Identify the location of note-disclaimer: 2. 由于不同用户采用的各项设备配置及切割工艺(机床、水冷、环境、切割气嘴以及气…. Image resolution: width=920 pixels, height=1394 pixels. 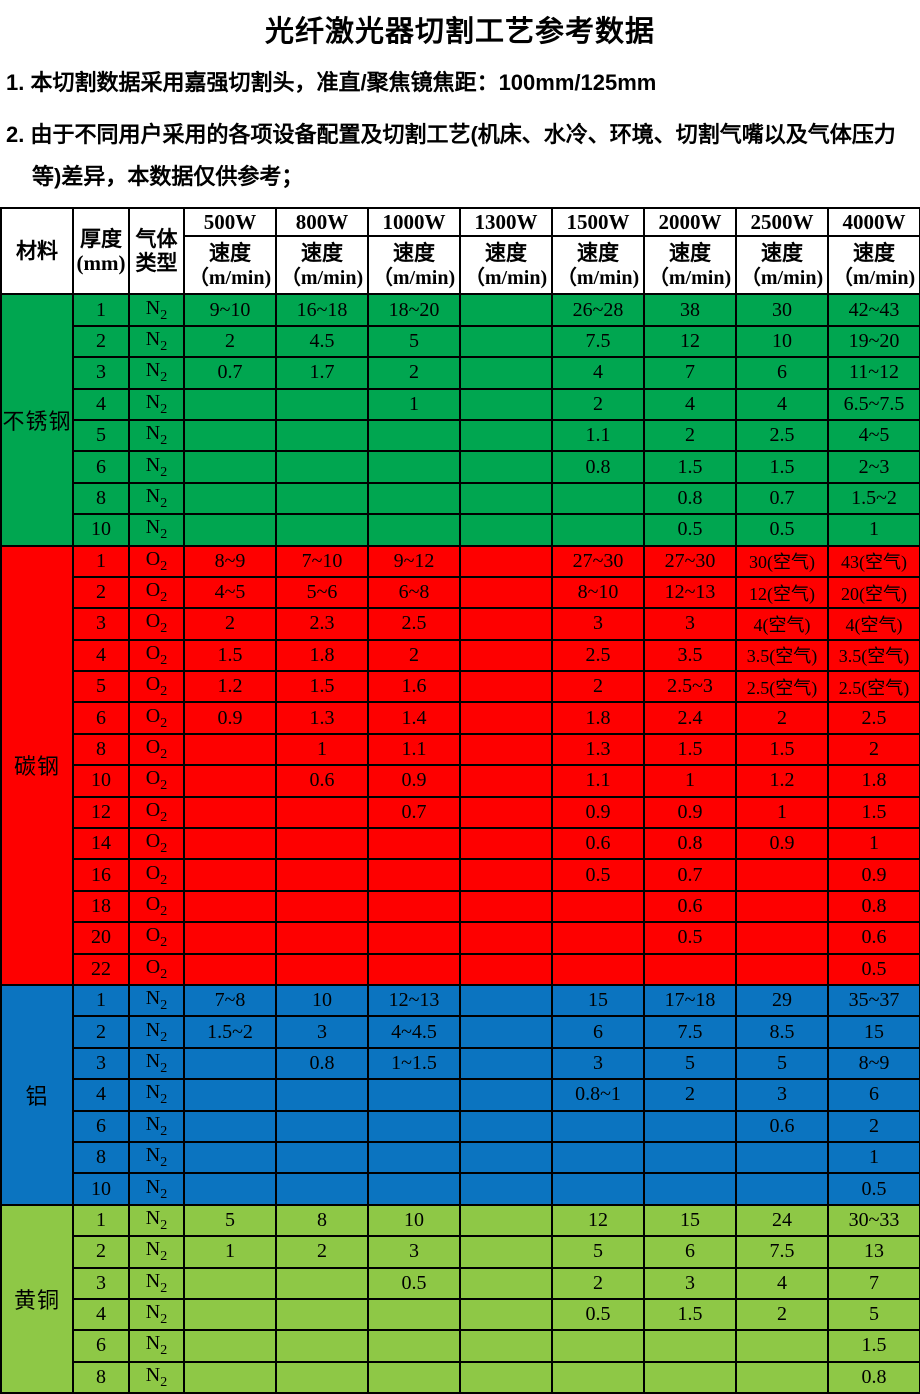
(451, 155).